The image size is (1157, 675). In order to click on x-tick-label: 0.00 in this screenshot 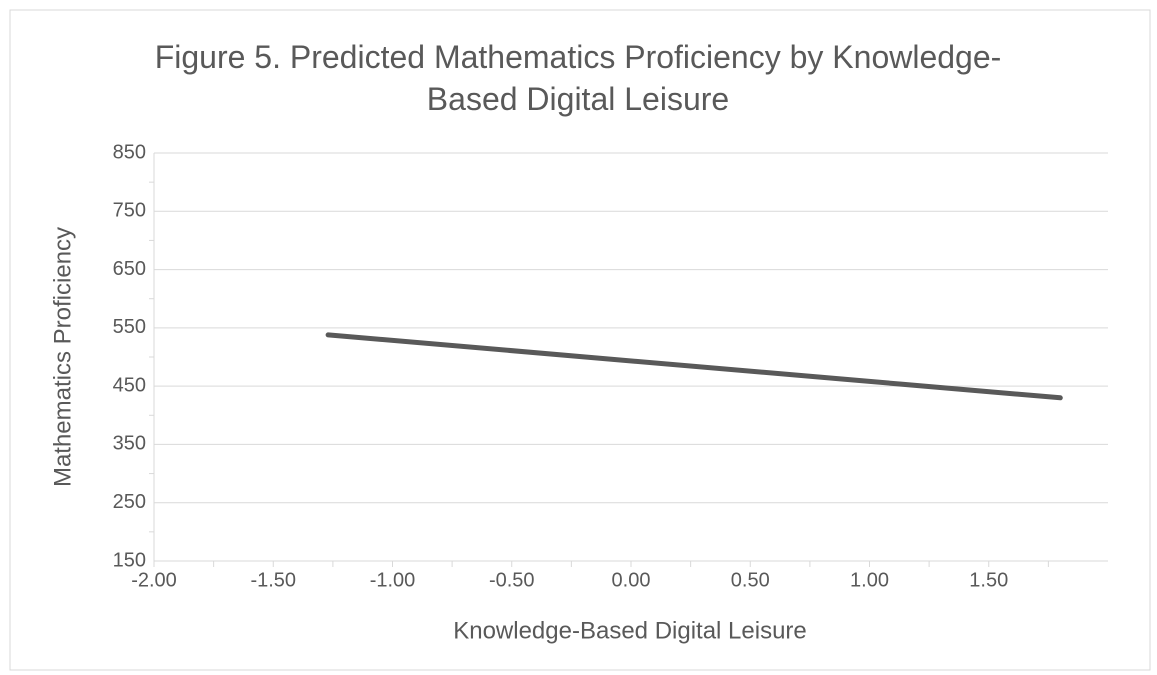, I will do `click(631, 580)`.